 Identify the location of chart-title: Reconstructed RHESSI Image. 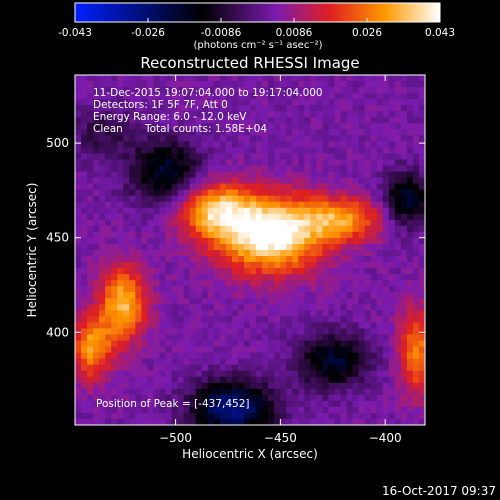
(249, 63).